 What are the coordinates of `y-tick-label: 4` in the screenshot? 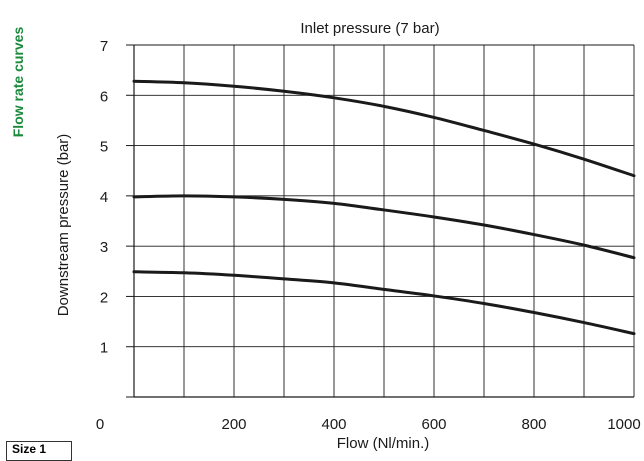 It's located at (104, 197).